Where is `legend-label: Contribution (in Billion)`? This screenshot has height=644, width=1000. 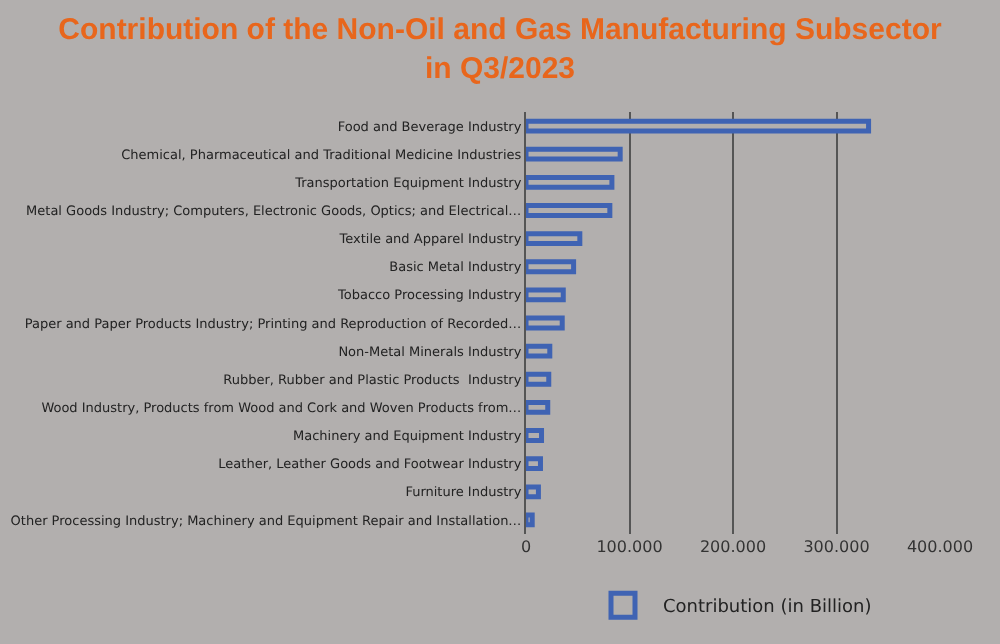
legend-label: Contribution (in Billion) is located at coordinates (767, 608).